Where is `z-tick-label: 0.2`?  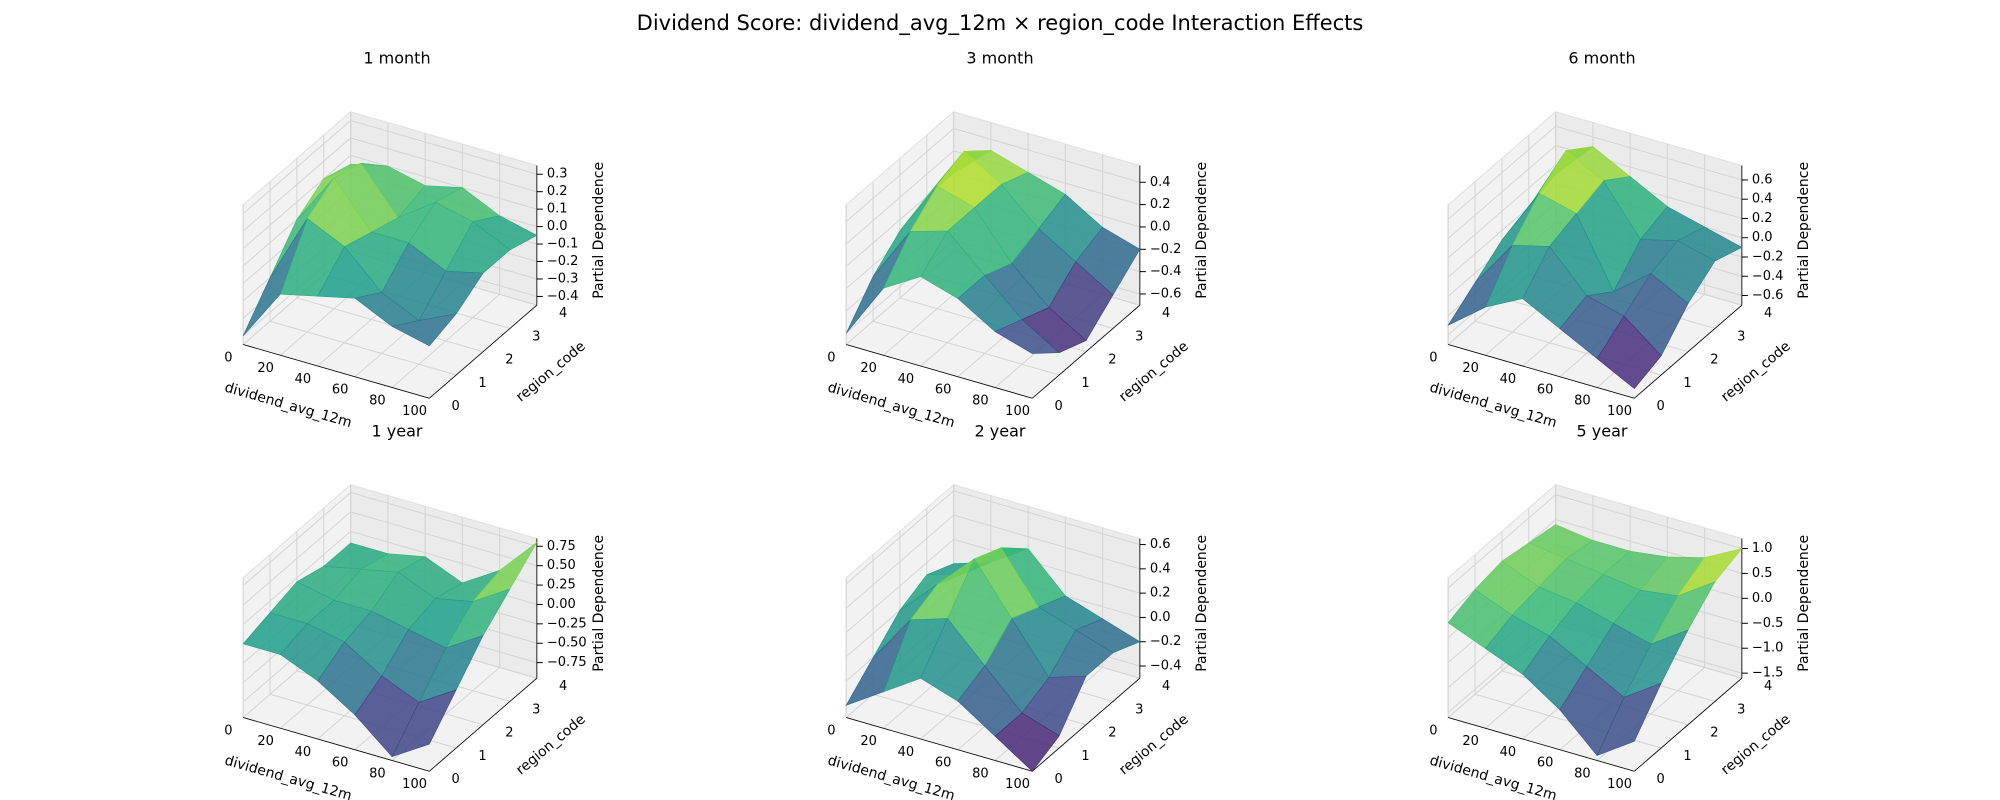 z-tick-label: 0.2 is located at coordinates (1160, 593).